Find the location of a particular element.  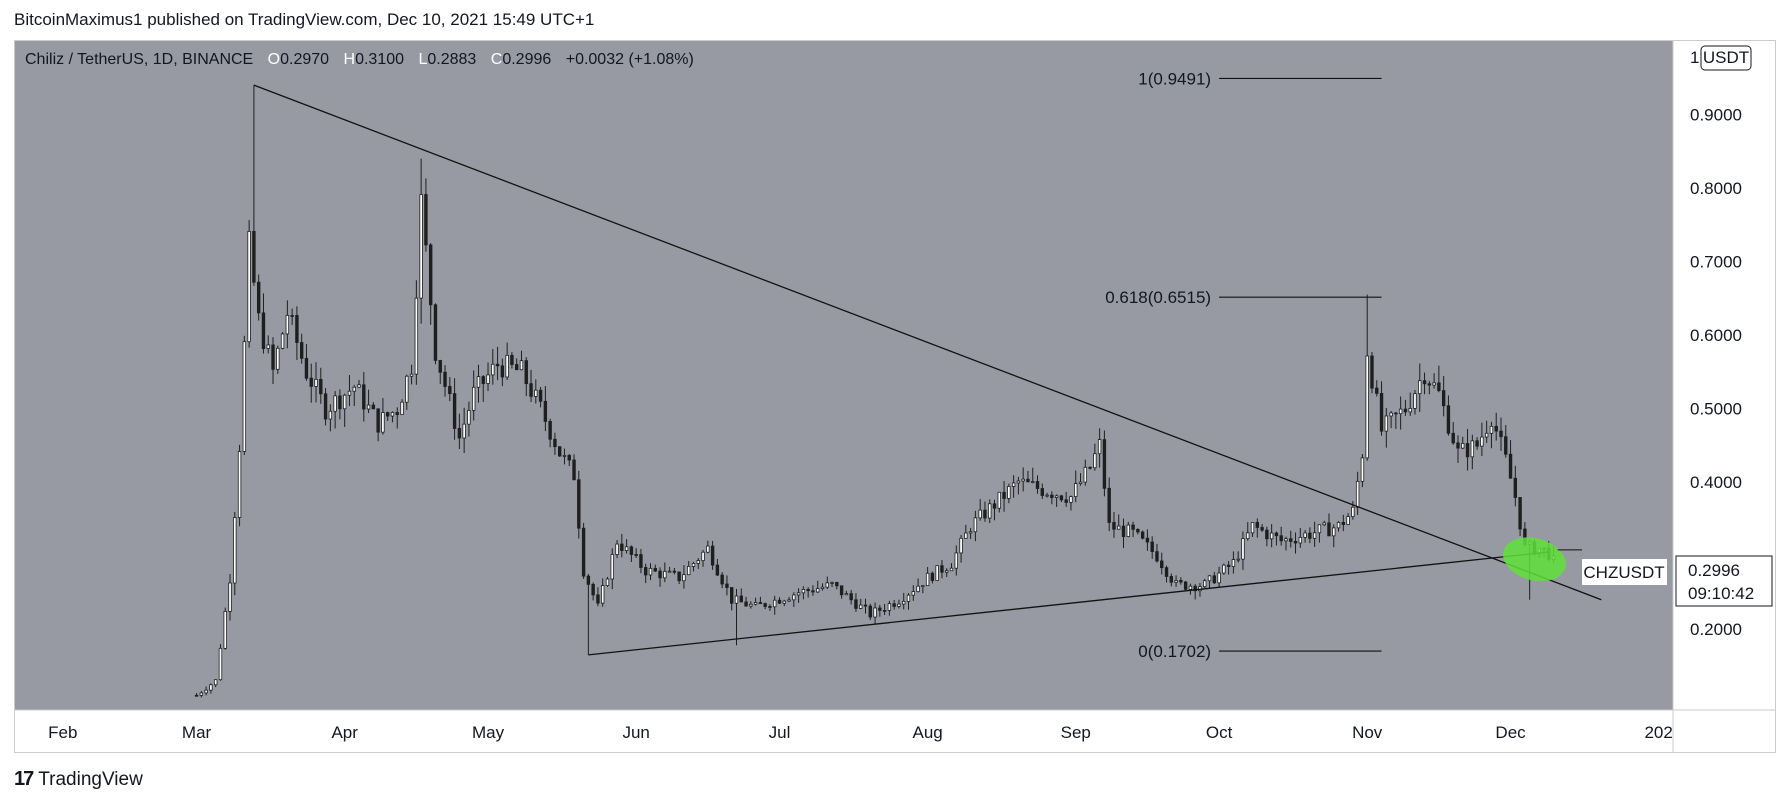

legend-close-value: 0.2996 is located at coordinates (526, 59).